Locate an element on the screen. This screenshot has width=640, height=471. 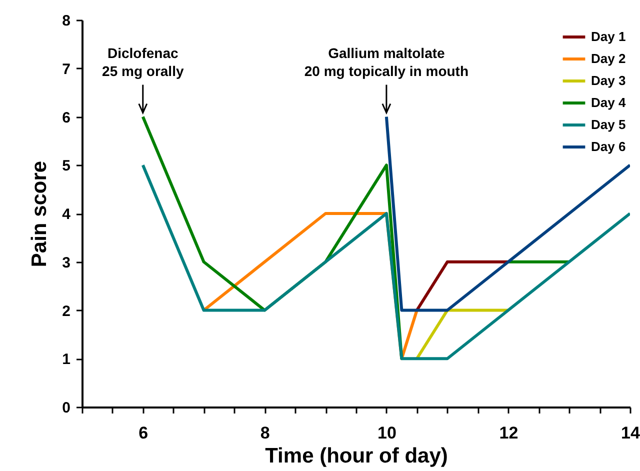
y-axis-title: Pain score is located at coordinates (40, 214).